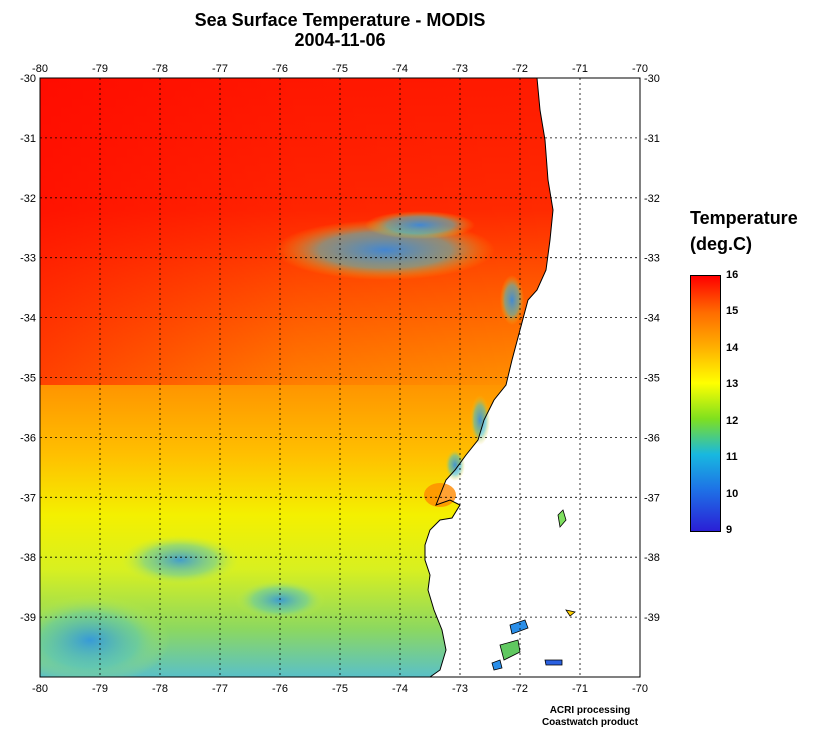 Image resolution: width=822 pixels, height=738 pixels. Describe the element at coordinates (280, 69) in the screenshot. I see `lon-tick-top: -76` at that location.